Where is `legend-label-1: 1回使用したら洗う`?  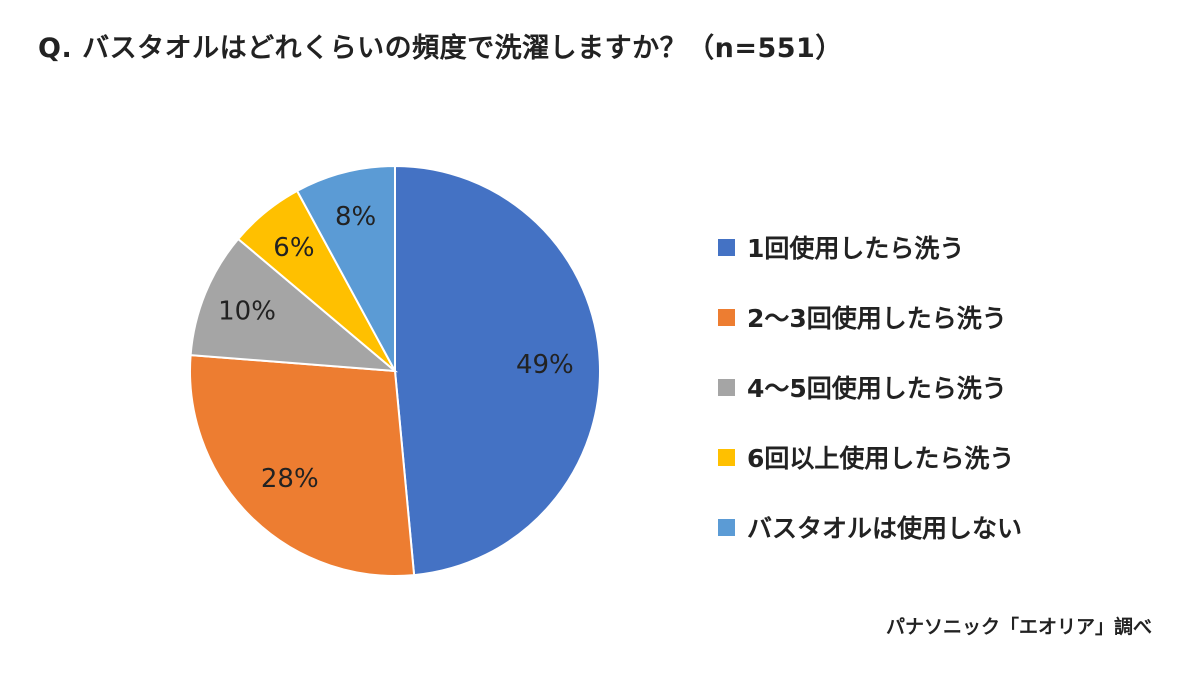 legend-label-1: 1回使用したら洗う is located at coordinates (856, 248).